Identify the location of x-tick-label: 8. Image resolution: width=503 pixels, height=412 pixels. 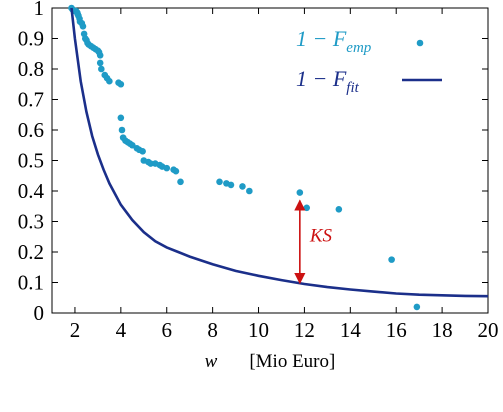
(212, 330).